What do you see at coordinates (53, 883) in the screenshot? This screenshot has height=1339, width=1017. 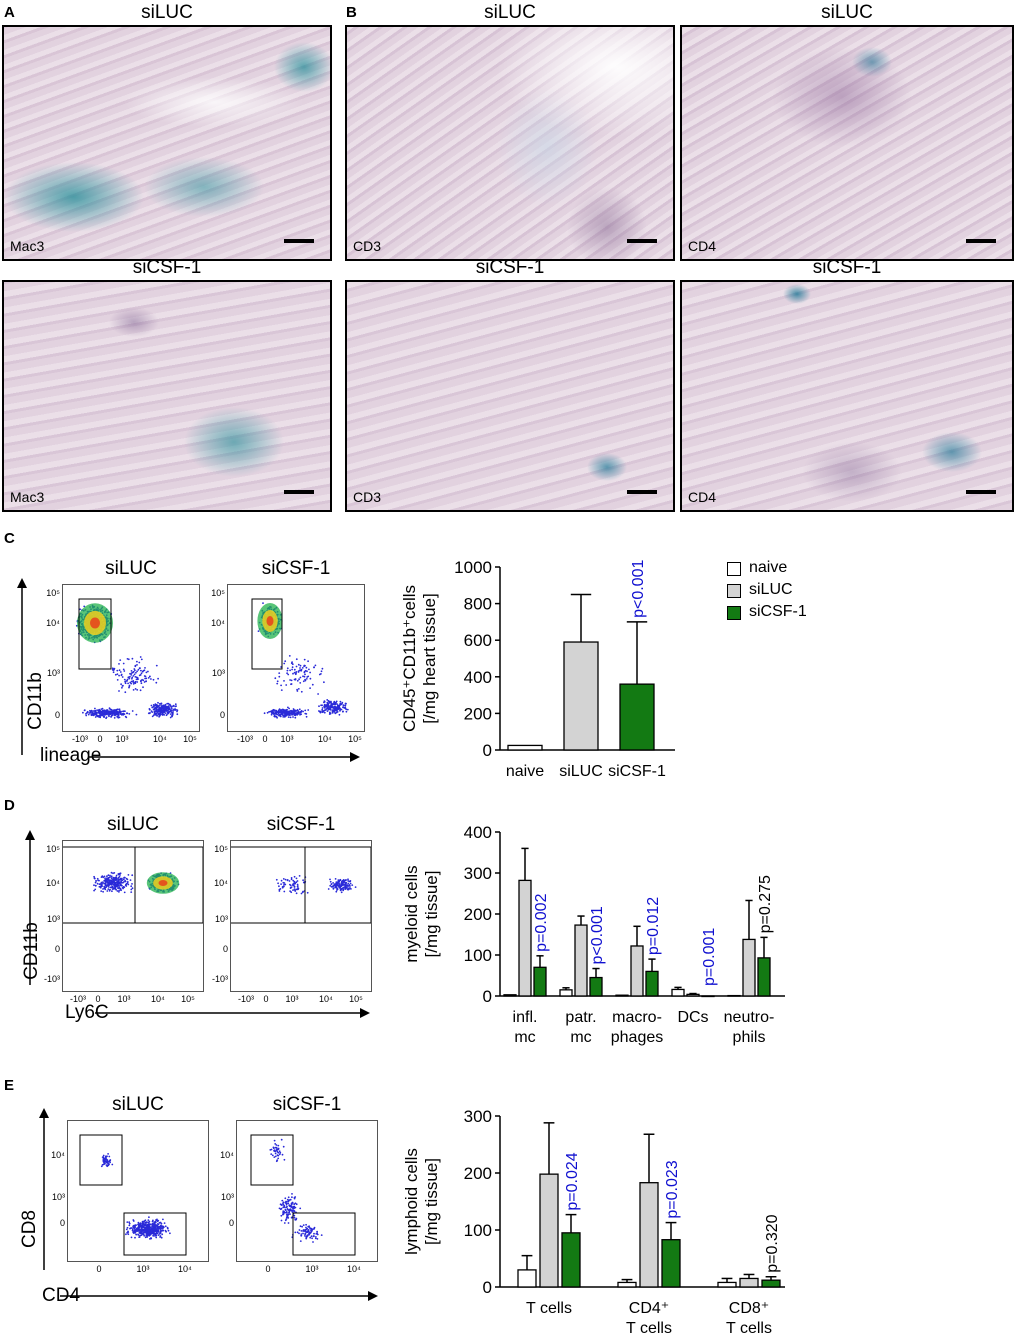 I see `flow-y-tick: 10⁴` at bounding box center [53, 883].